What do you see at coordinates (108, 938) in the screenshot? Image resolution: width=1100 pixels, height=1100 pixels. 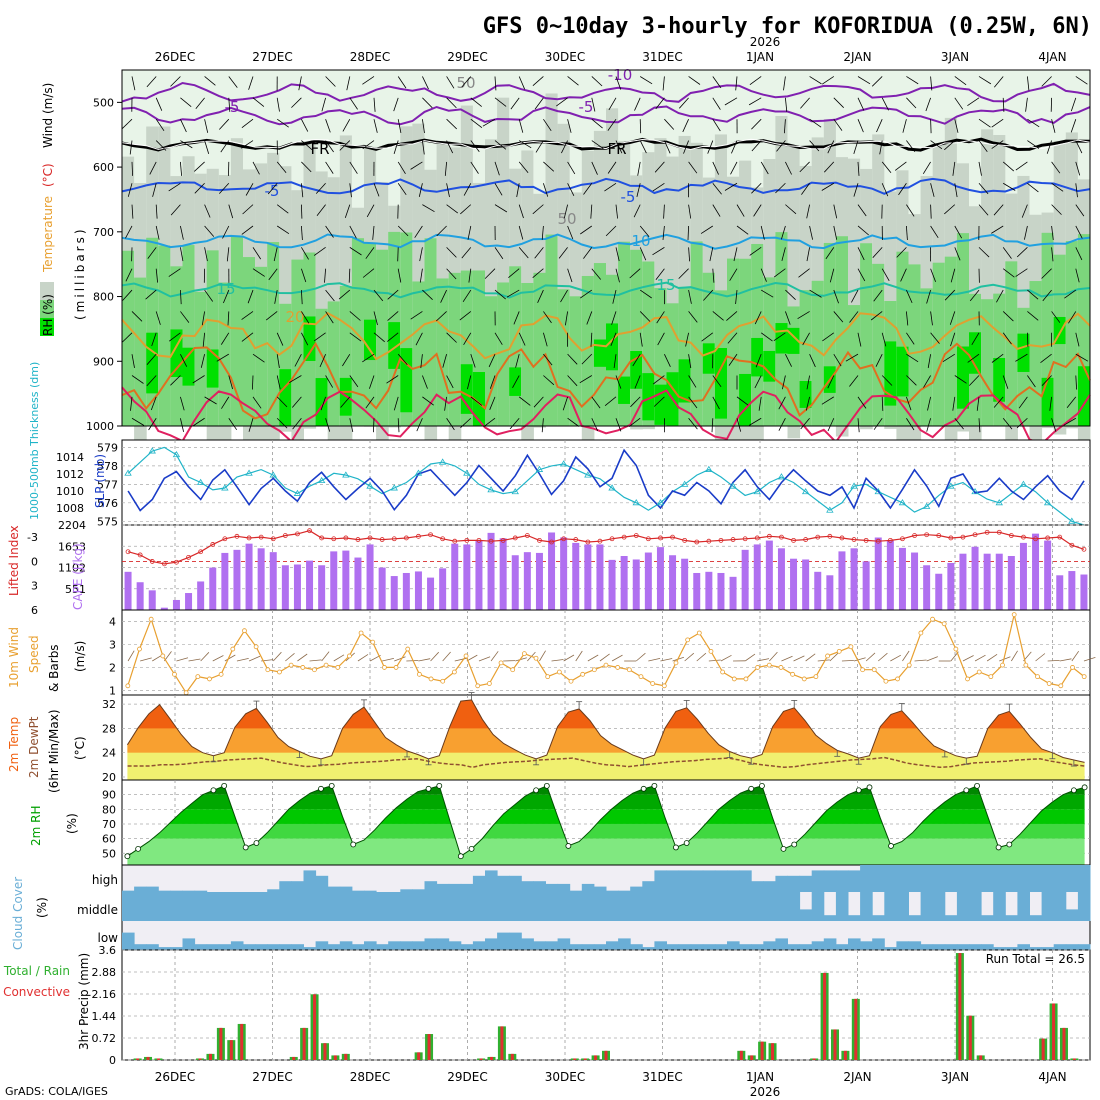 I see `cloud-level-label: low` at bounding box center [108, 938].